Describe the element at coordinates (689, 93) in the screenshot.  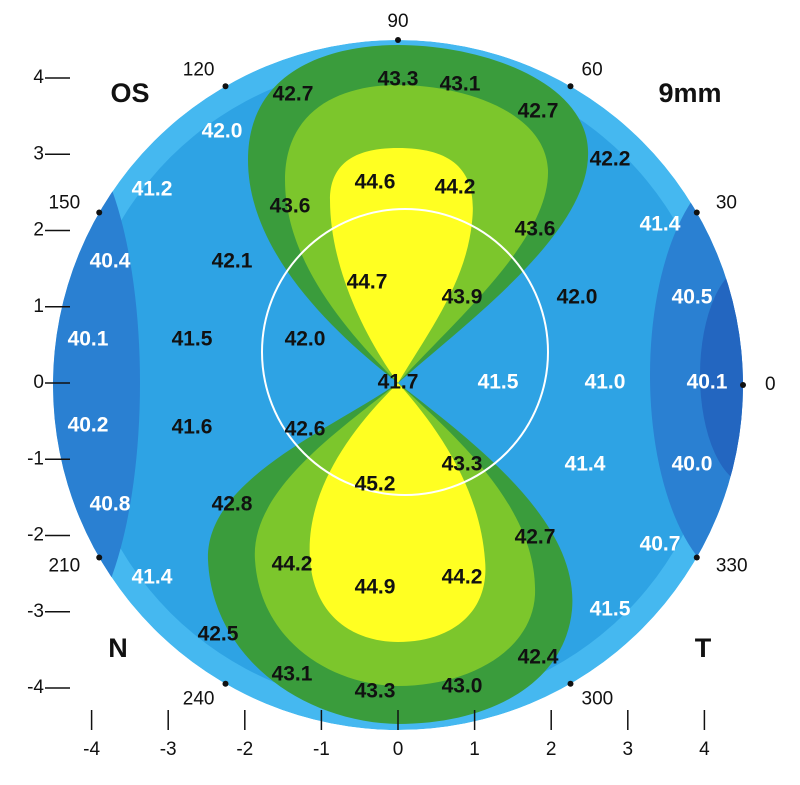
I see `zone-label: 9mm` at that location.